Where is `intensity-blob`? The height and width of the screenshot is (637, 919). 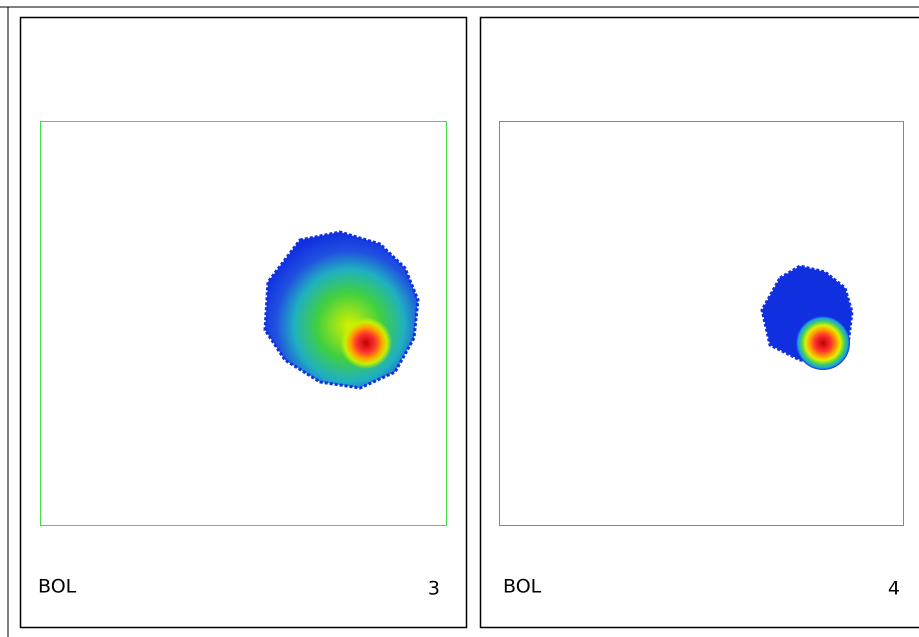
intensity-blob is located at coordinates (341, 310).